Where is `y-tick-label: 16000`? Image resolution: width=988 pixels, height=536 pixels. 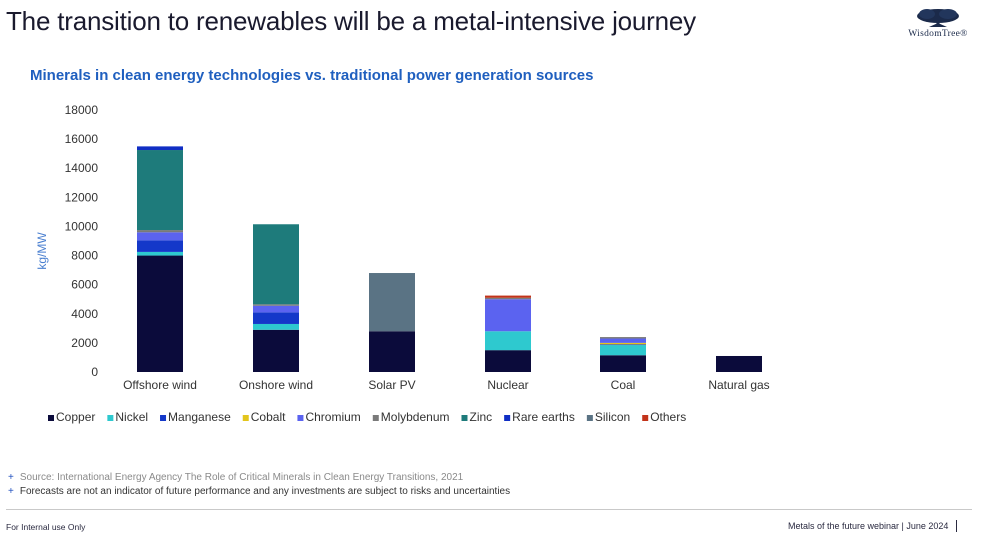
y-tick-label: 16000 is located at coordinates (82, 139).